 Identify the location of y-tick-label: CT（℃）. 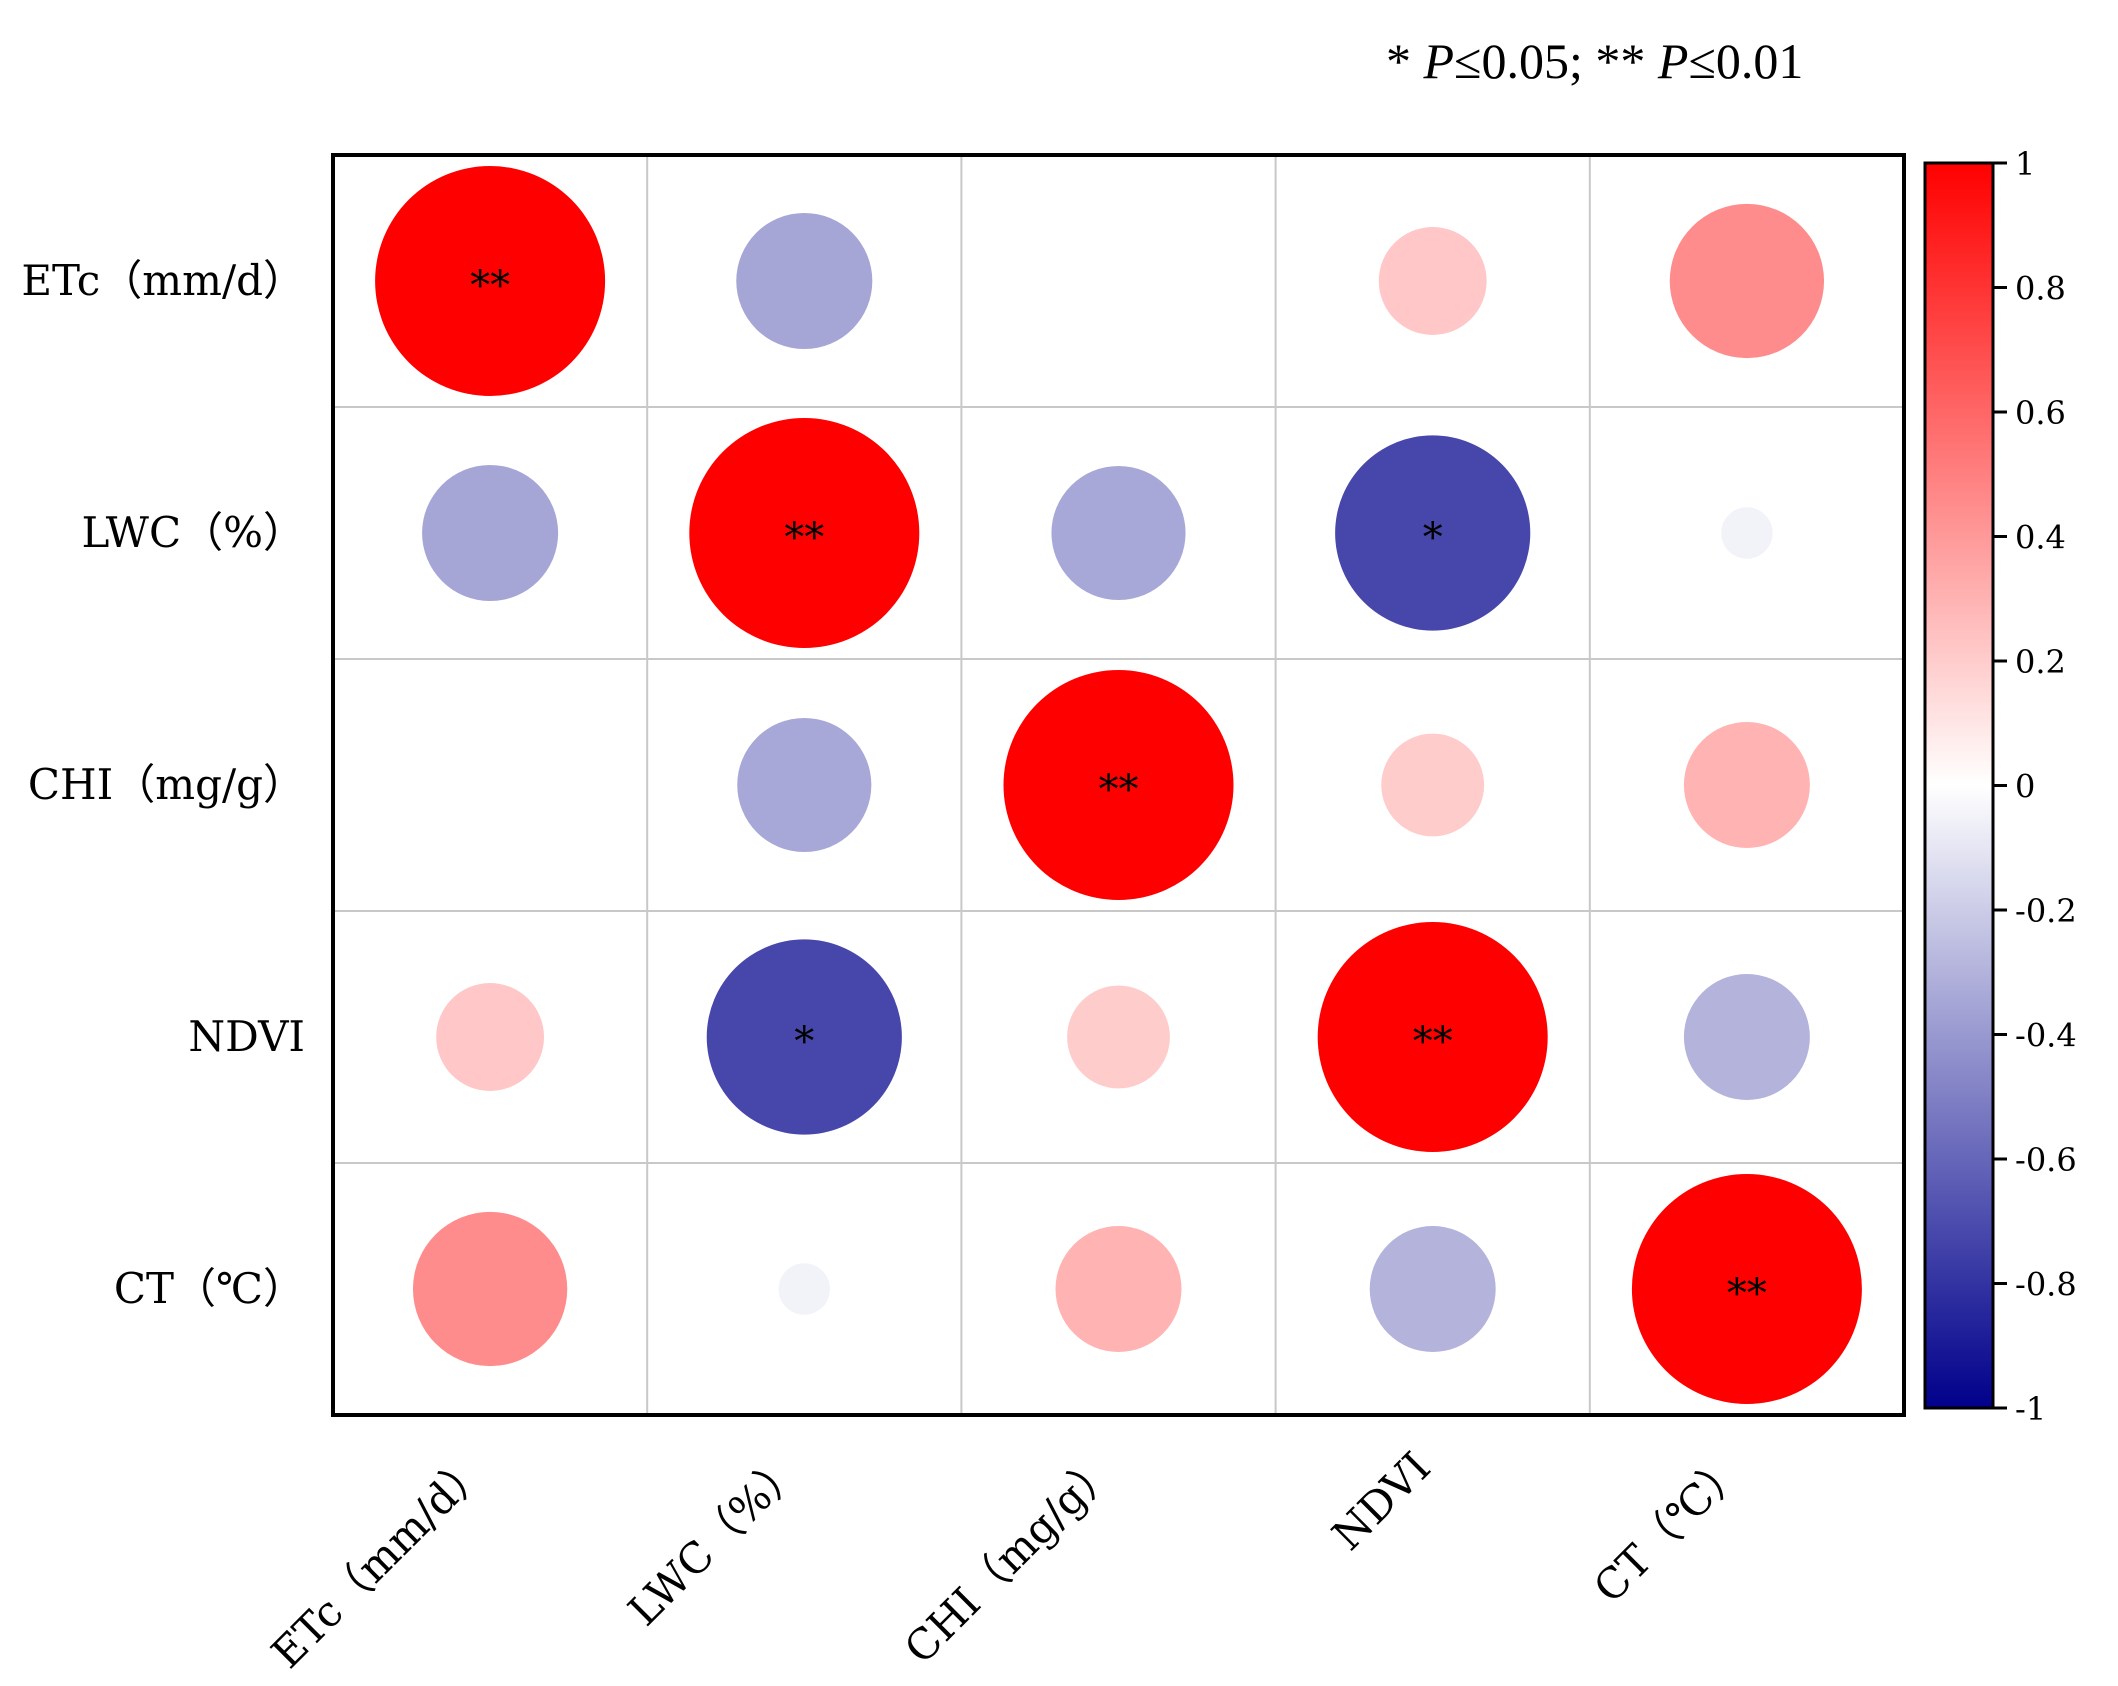
(209, 1288).